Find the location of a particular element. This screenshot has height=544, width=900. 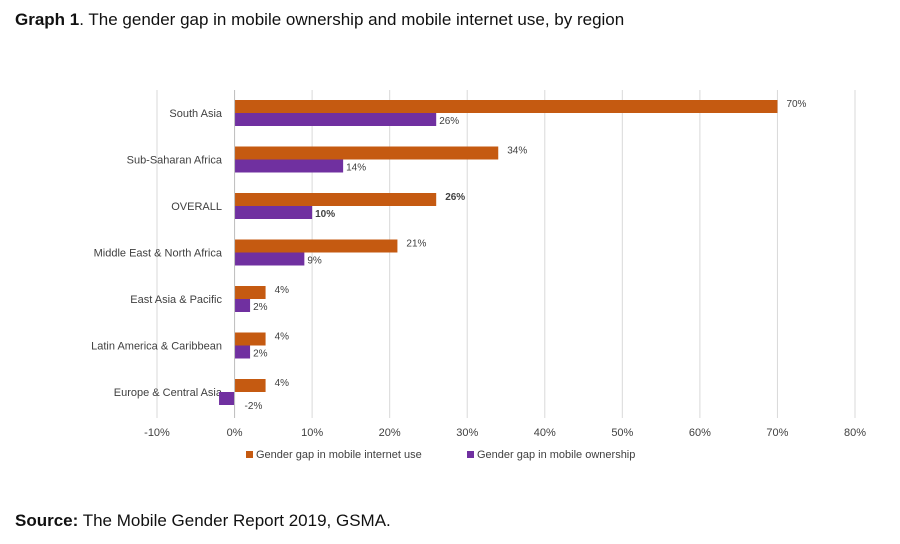

x-tick-label: 0% is located at coordinates (235, 433).